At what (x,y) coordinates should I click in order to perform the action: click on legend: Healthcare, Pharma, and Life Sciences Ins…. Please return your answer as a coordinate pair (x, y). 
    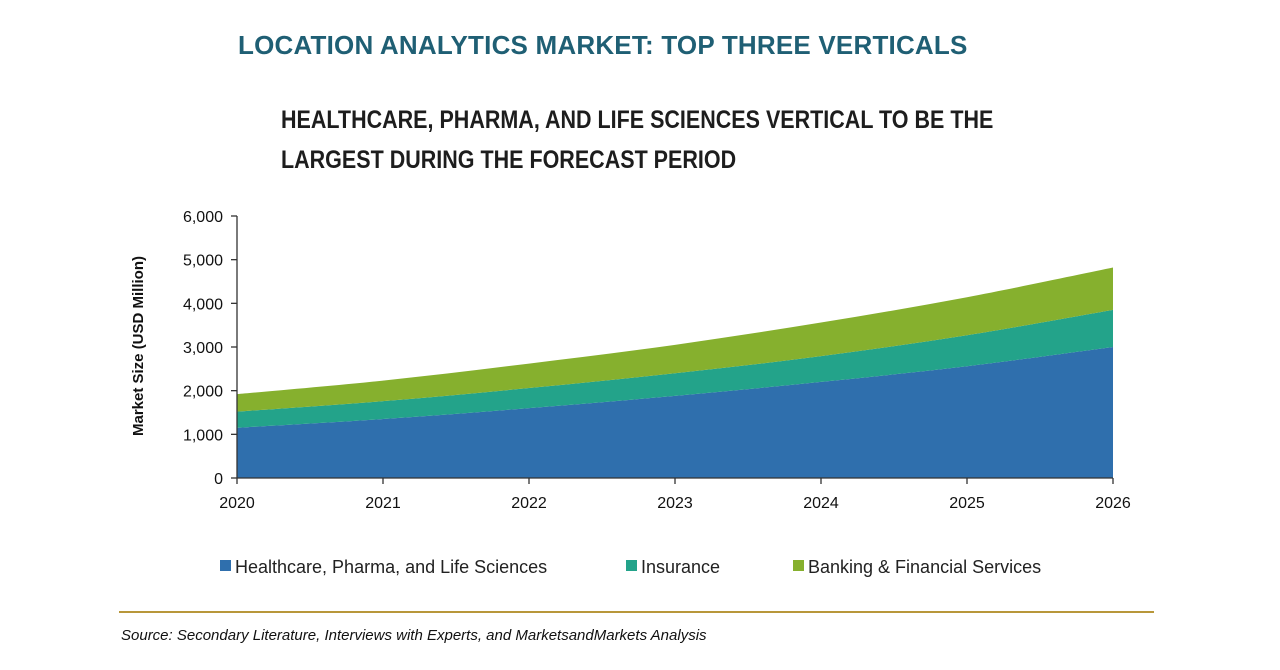
    Looking at the image, I should click on (630, 567).